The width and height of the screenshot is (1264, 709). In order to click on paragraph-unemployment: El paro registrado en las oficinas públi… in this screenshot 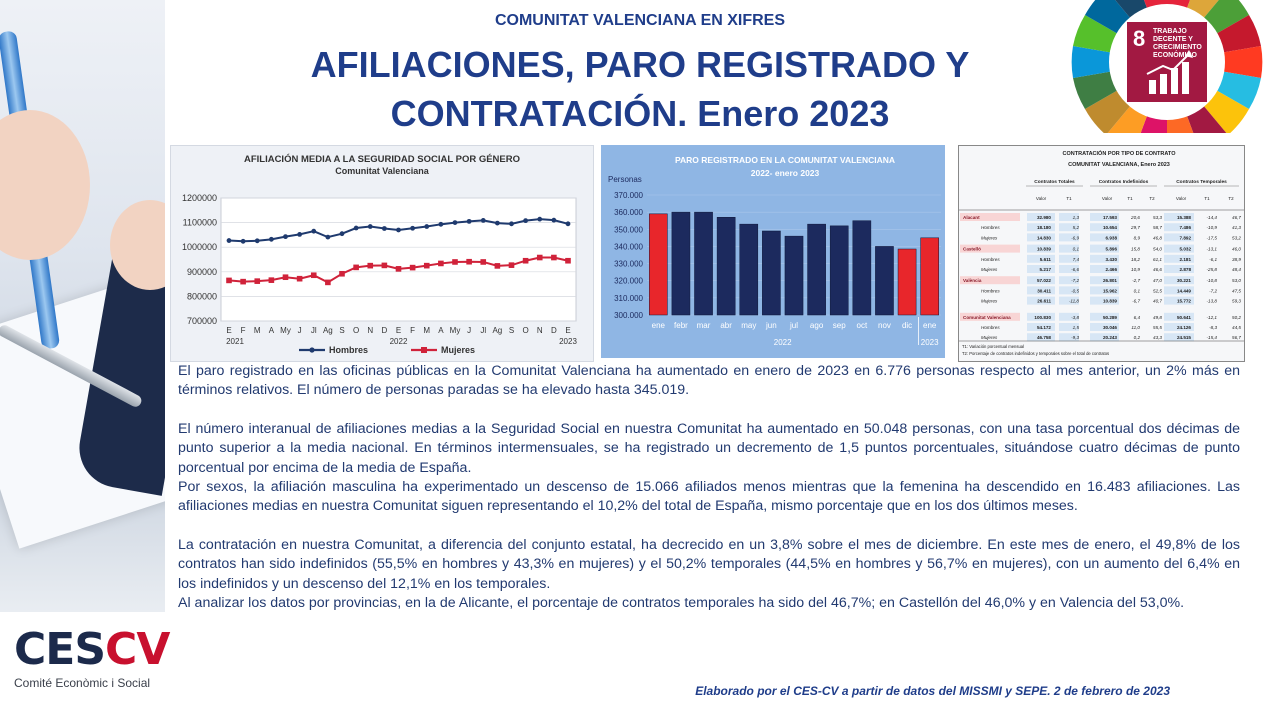, I will do `click(709, 381)`.